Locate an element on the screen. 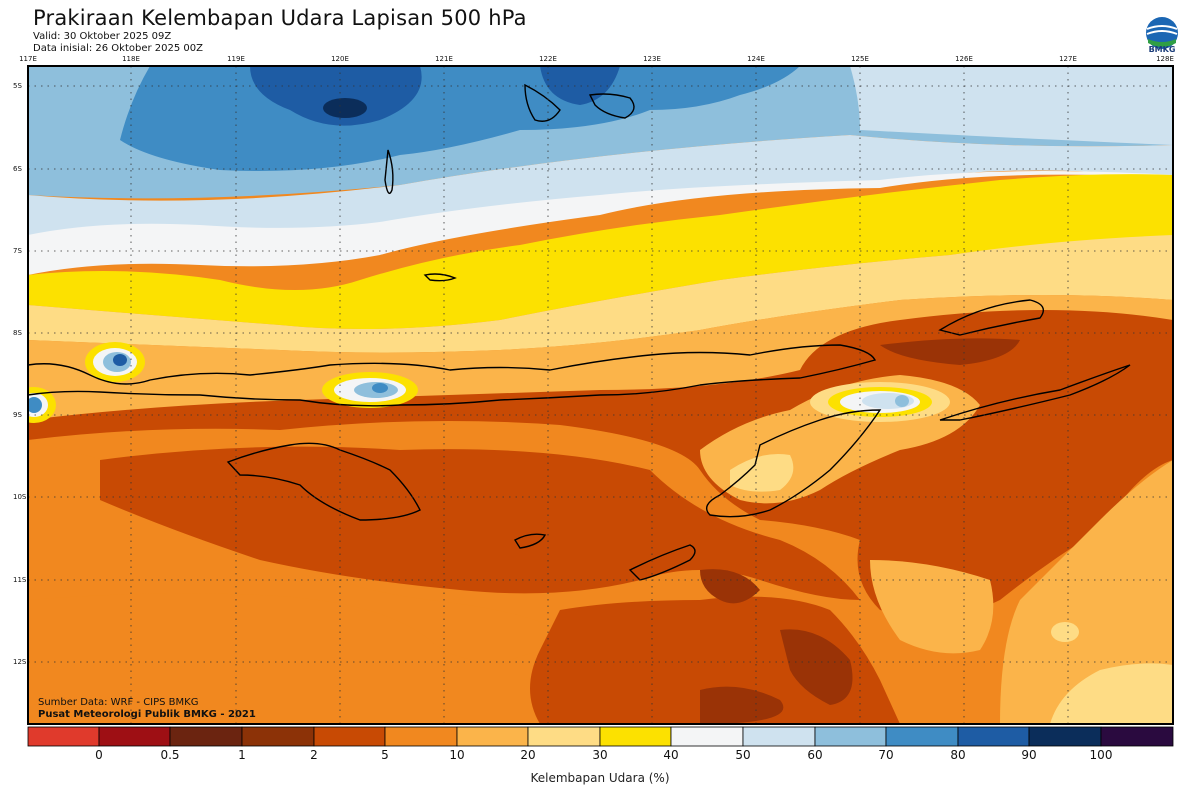  colorbar is located at coordinates (600, 736).